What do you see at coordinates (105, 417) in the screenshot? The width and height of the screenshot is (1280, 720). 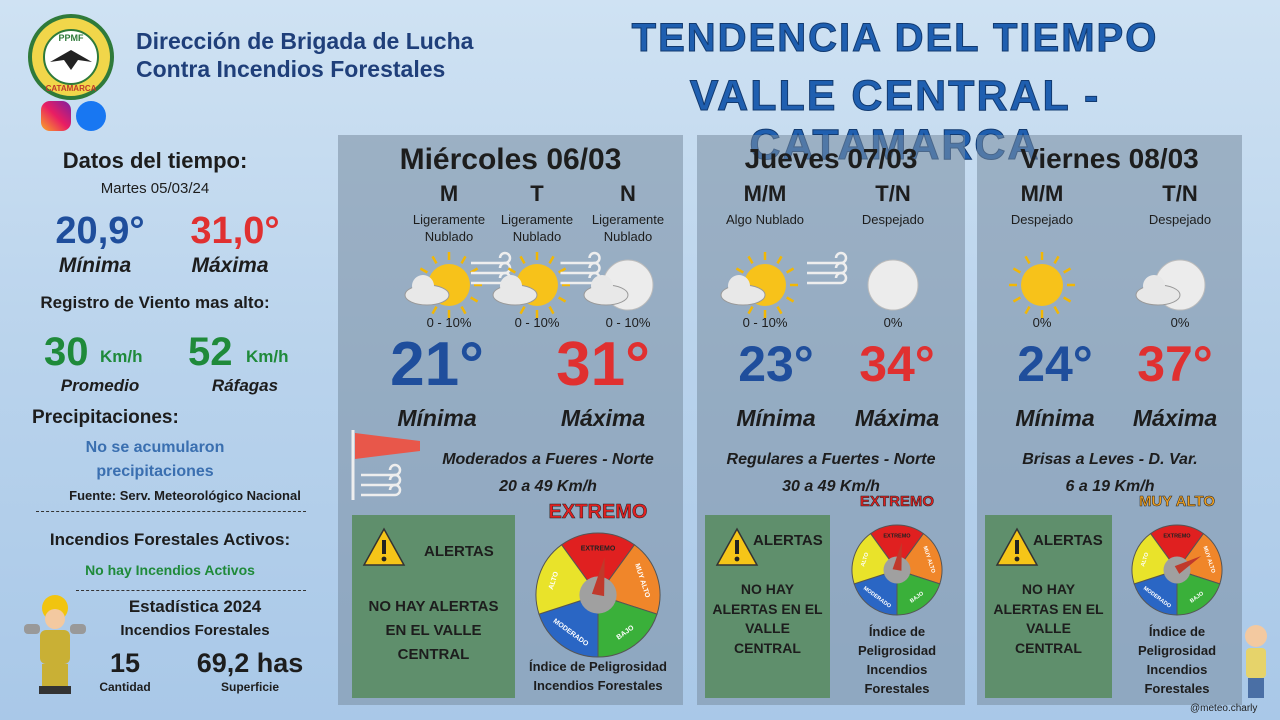 I see `precip-heading: Precipitaciones:` at bounding box center [105, 417].